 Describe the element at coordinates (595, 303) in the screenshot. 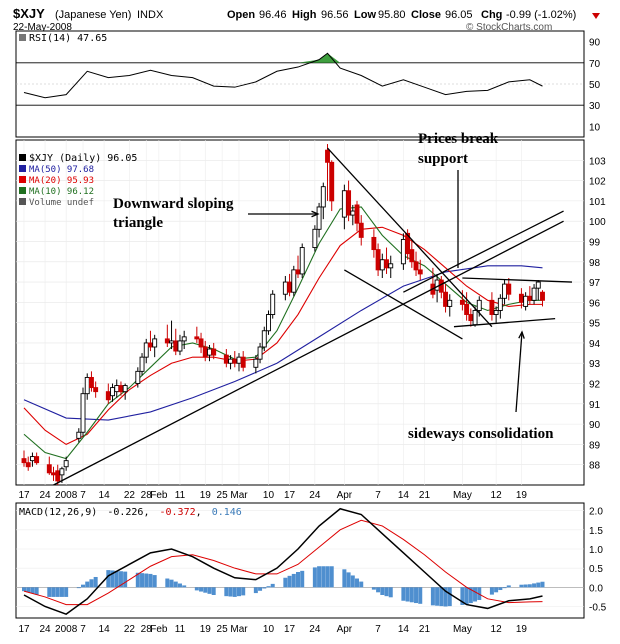

I see `price-tick-label: 96` at that location.